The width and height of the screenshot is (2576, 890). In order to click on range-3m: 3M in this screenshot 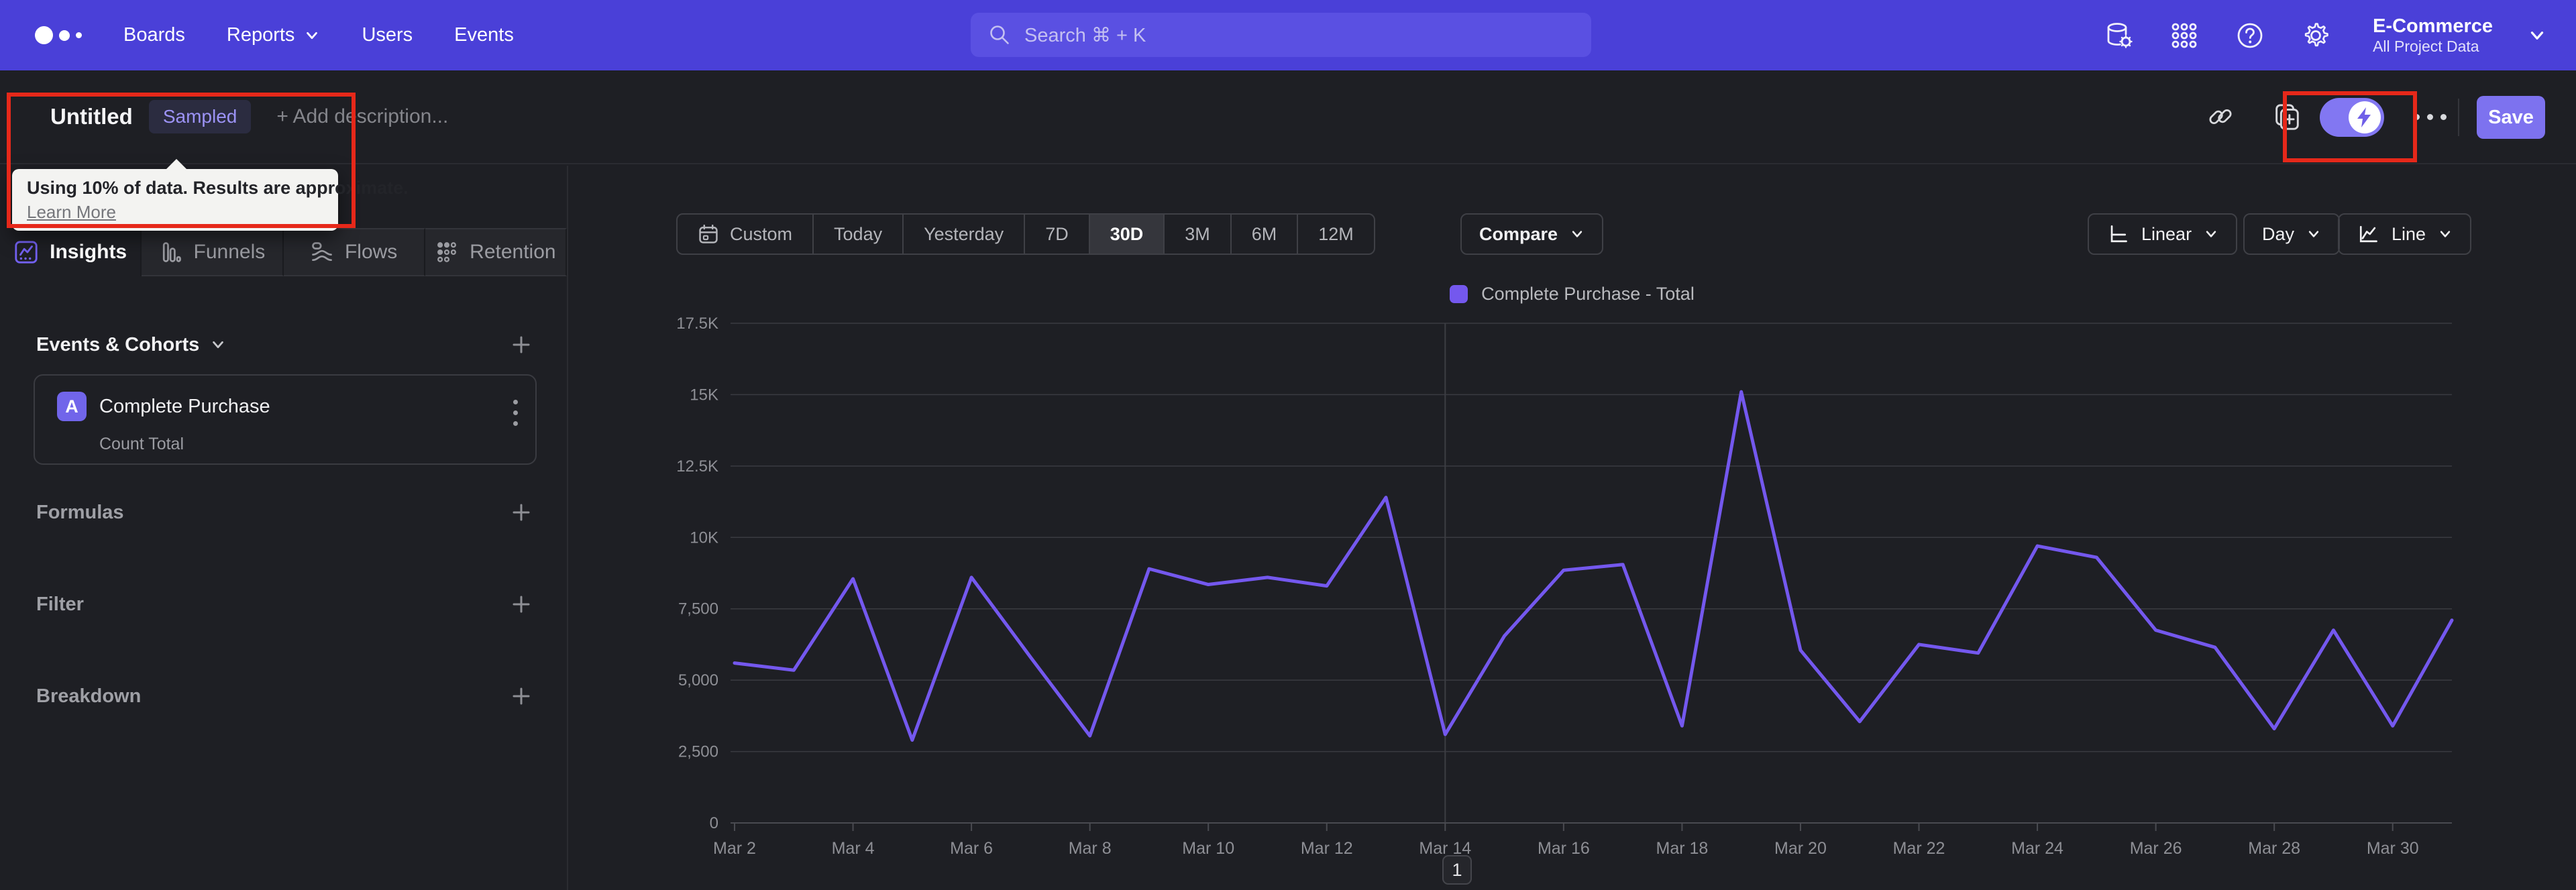, I will do `click(1198, 234)`.